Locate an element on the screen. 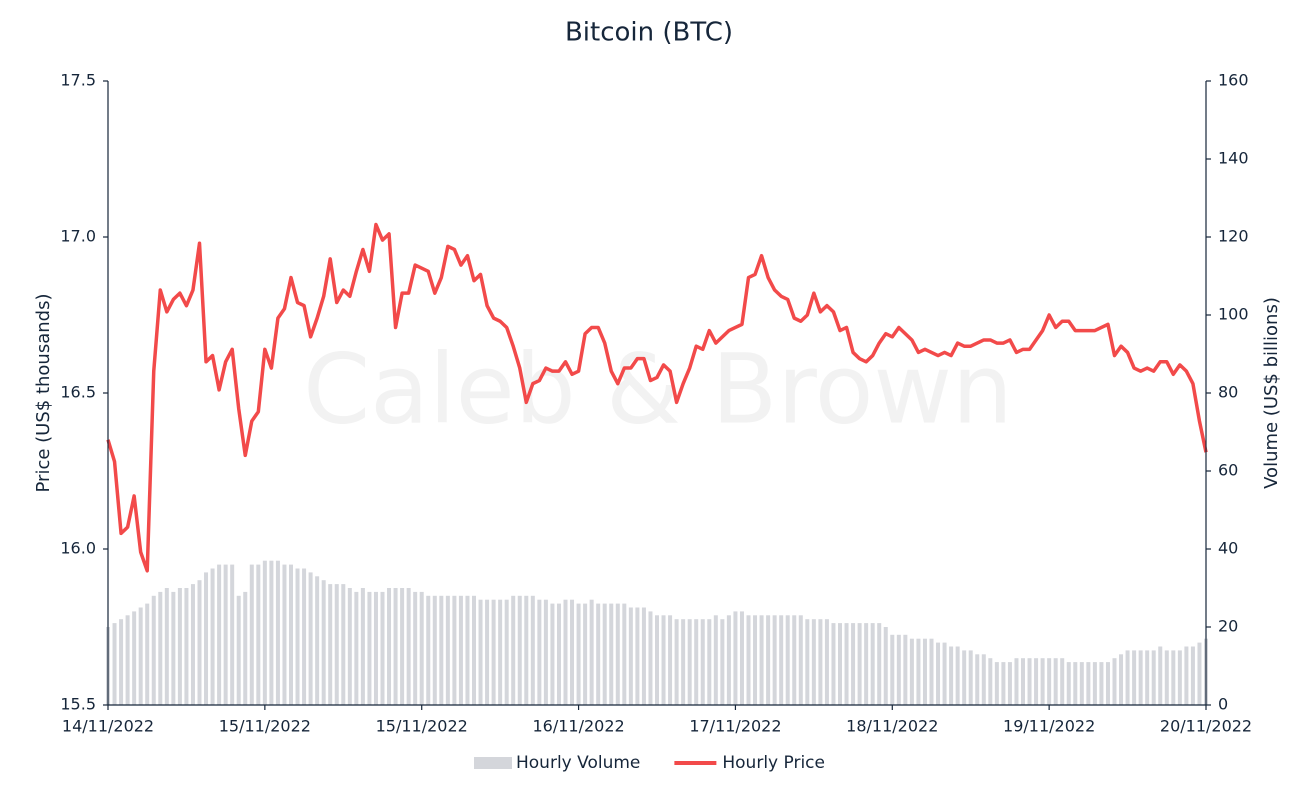 This screenshot has width=1298, height=792. x-tick-label: 20/11/2022 is located at coordinates (1206, 726).